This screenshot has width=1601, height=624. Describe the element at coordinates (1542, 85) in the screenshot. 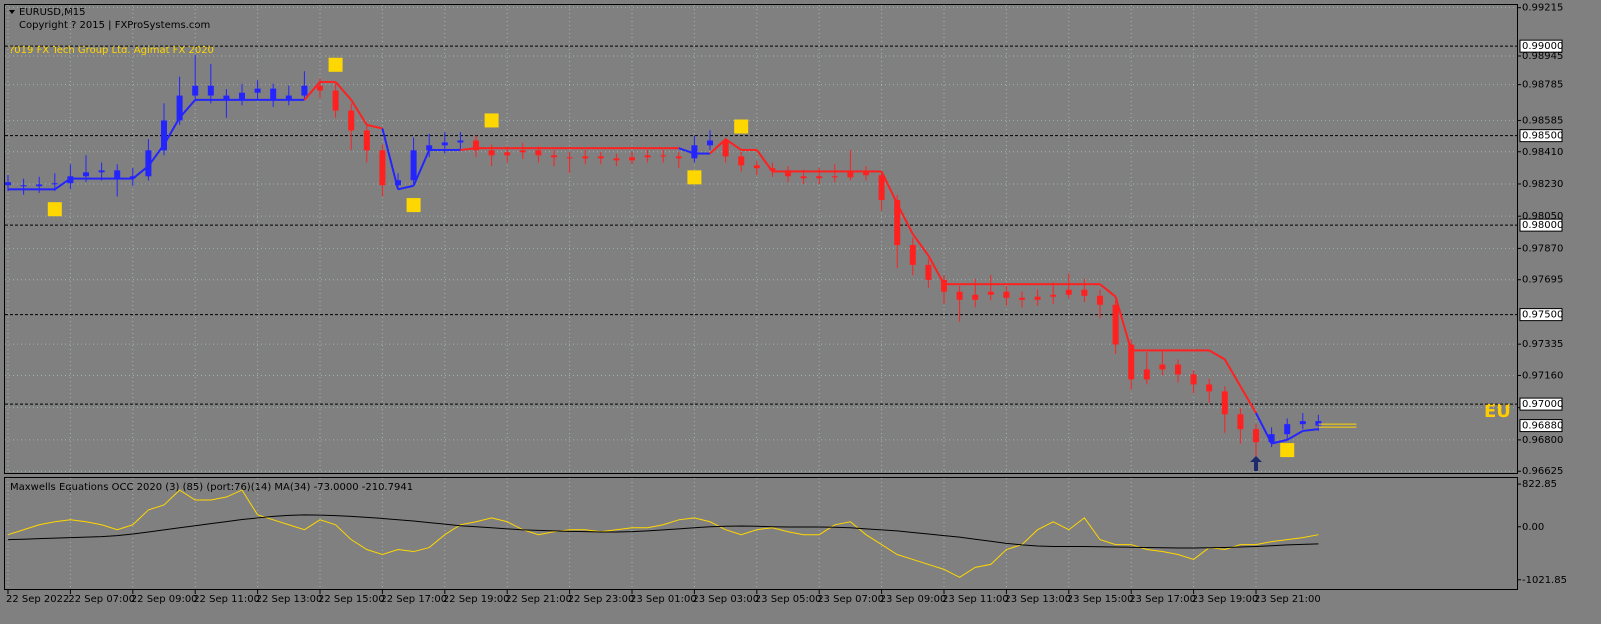

I see `y-tick-label: 0.98785` at that location.